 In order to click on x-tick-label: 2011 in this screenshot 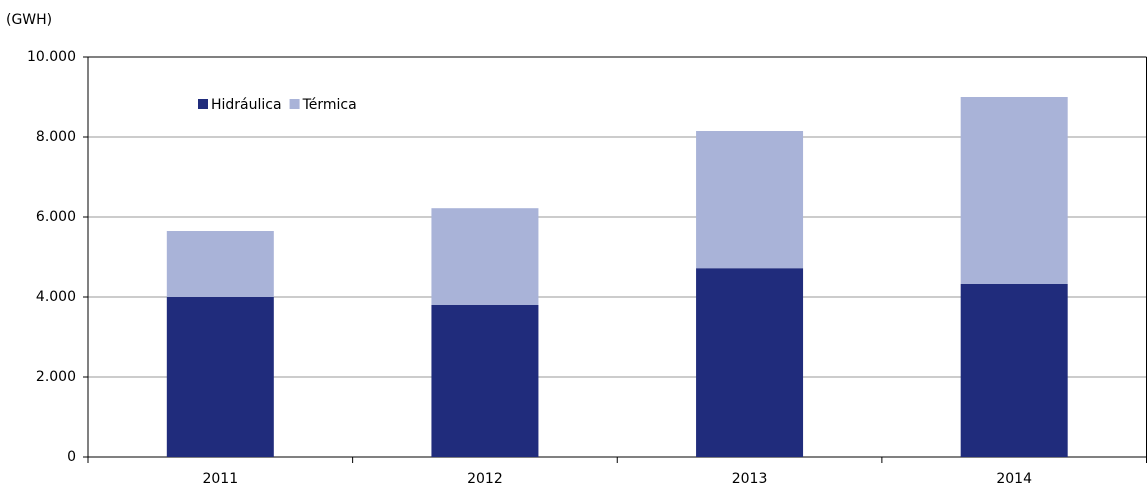, I will do `click(220, 479)`.